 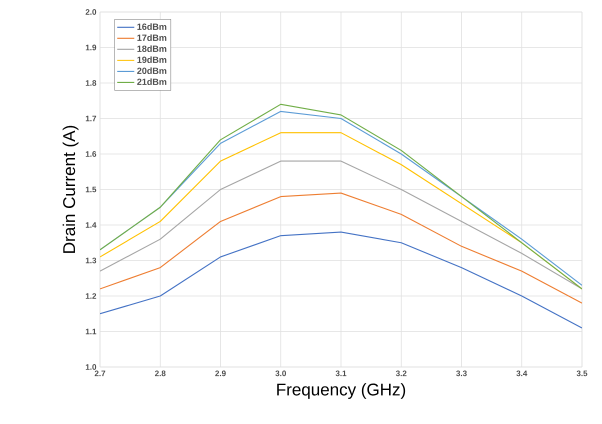 What do you see at coordinates (70, 189) in the screenshot?
I see `y-axis-title: Drain Current (A)` at bounding box center [70, 189].